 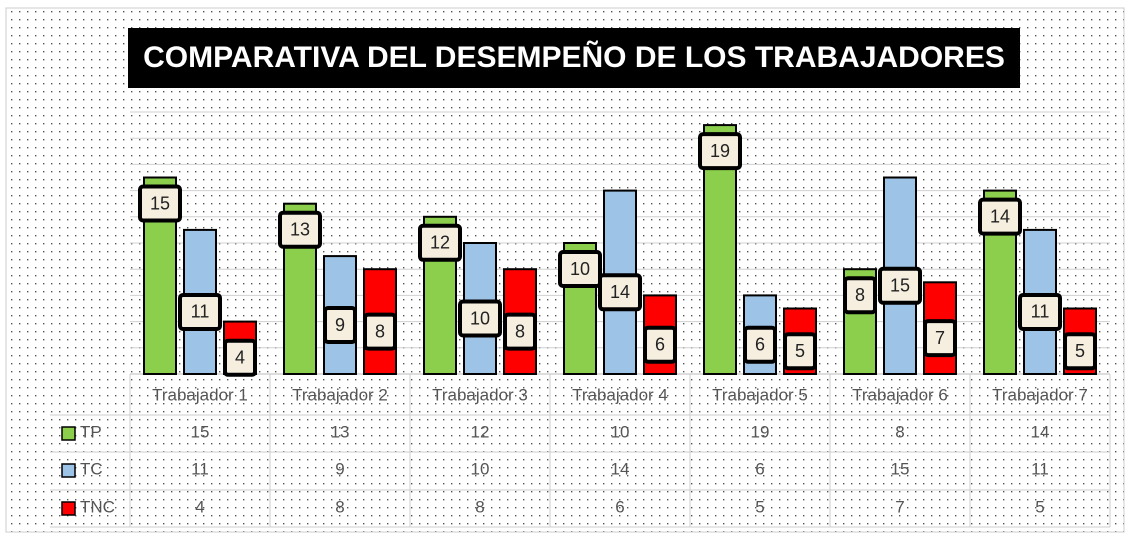 What do you see at coordinates (899, 506) in the screenshot?
I see `table-value: 7` at bounding box center [899, 506].